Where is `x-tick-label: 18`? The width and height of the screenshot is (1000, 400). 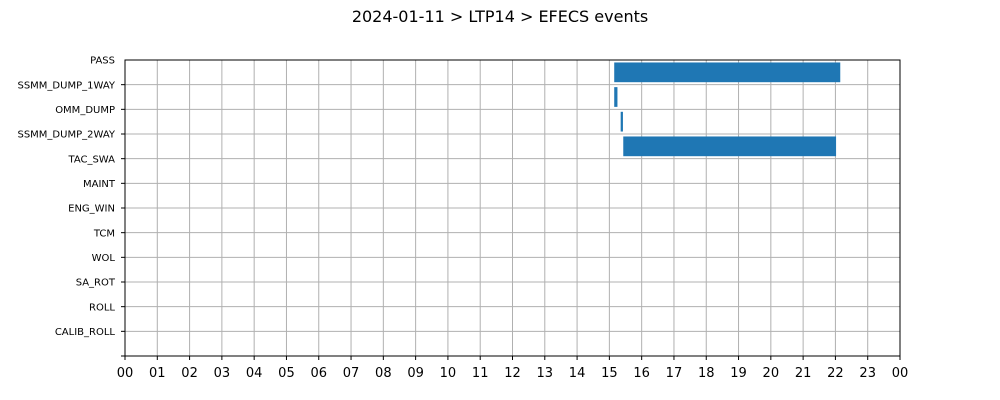
x-tick-label: 18 is located at coordinates (706, 373).